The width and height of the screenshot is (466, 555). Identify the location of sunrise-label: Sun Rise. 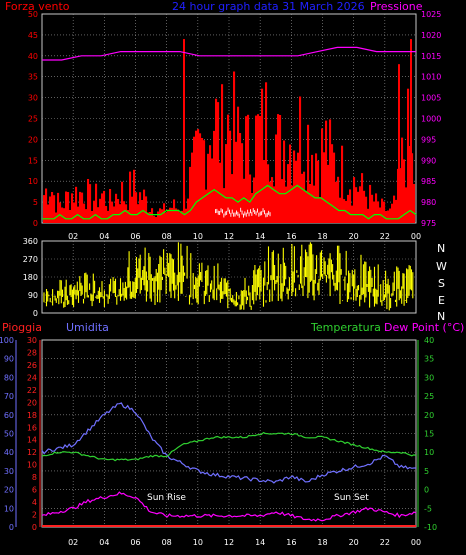
(166, 498).